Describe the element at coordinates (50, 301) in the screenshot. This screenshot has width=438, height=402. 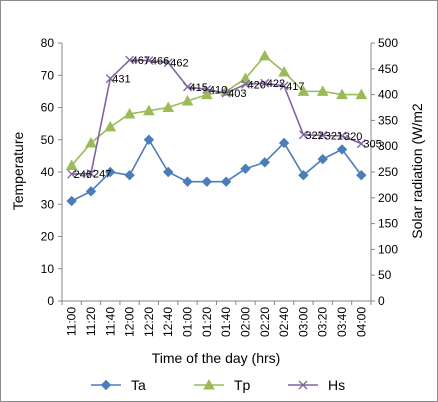
I see `left-y-tick-label: 0` at that location.